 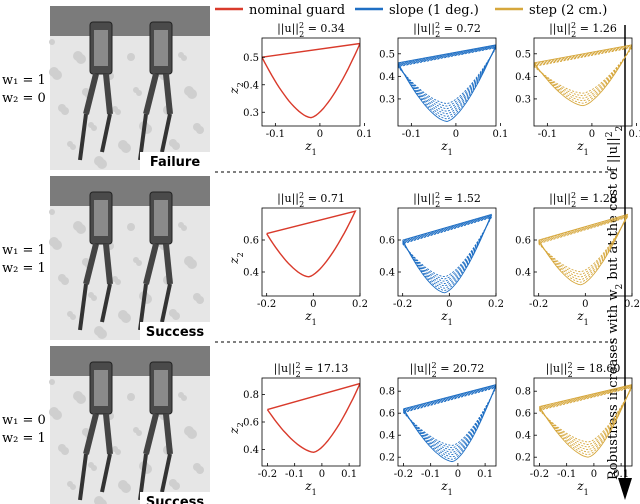 I want to click on weight-w1: w₁ = 1, so click(x=24, y=80).